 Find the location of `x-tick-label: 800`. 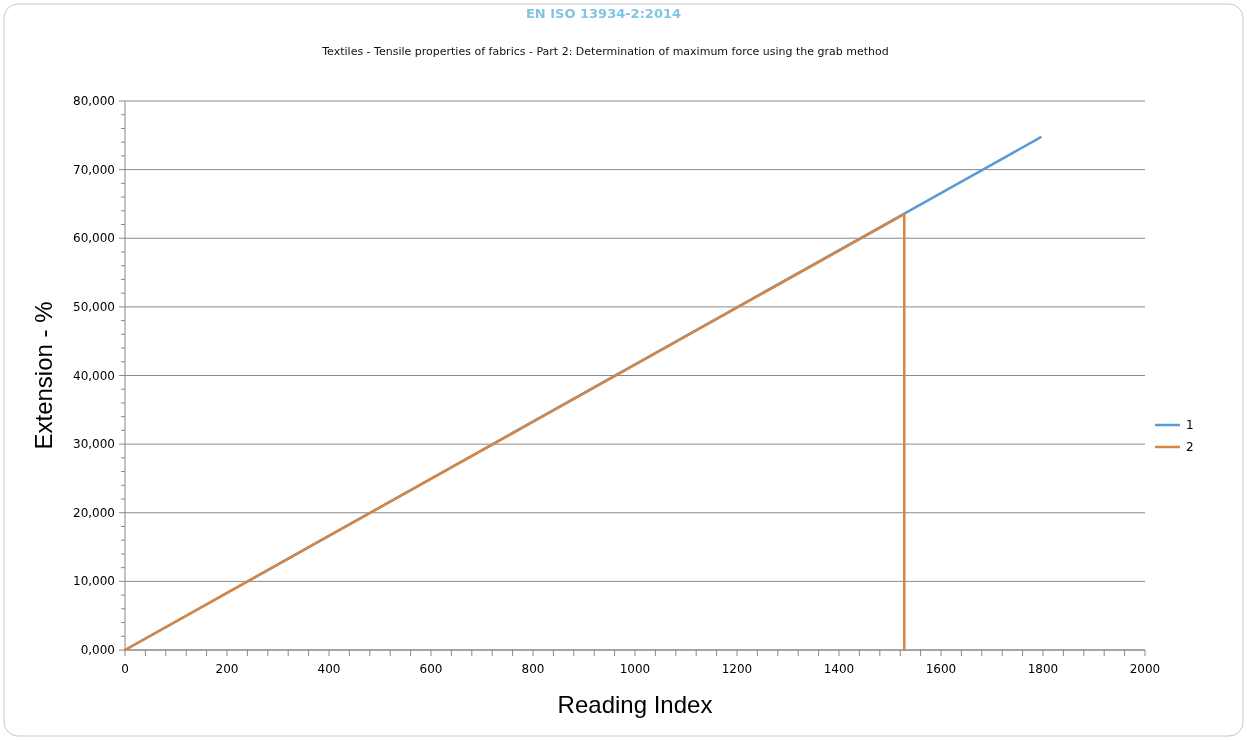

x-tick-label: 800 is located at coordinates (533, 669).